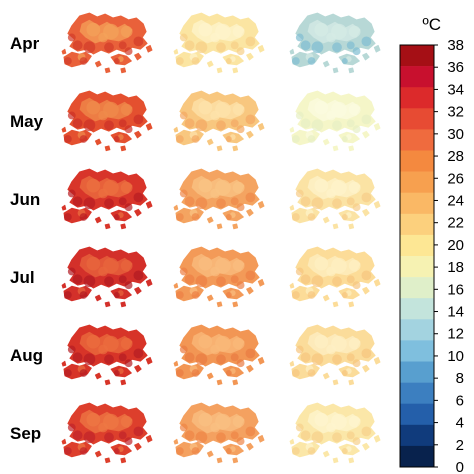  What do you see at coordinates (455, 200) in the screenshot?
I see `colorbar-tick-label: 24` at bounding box center [455, 200].